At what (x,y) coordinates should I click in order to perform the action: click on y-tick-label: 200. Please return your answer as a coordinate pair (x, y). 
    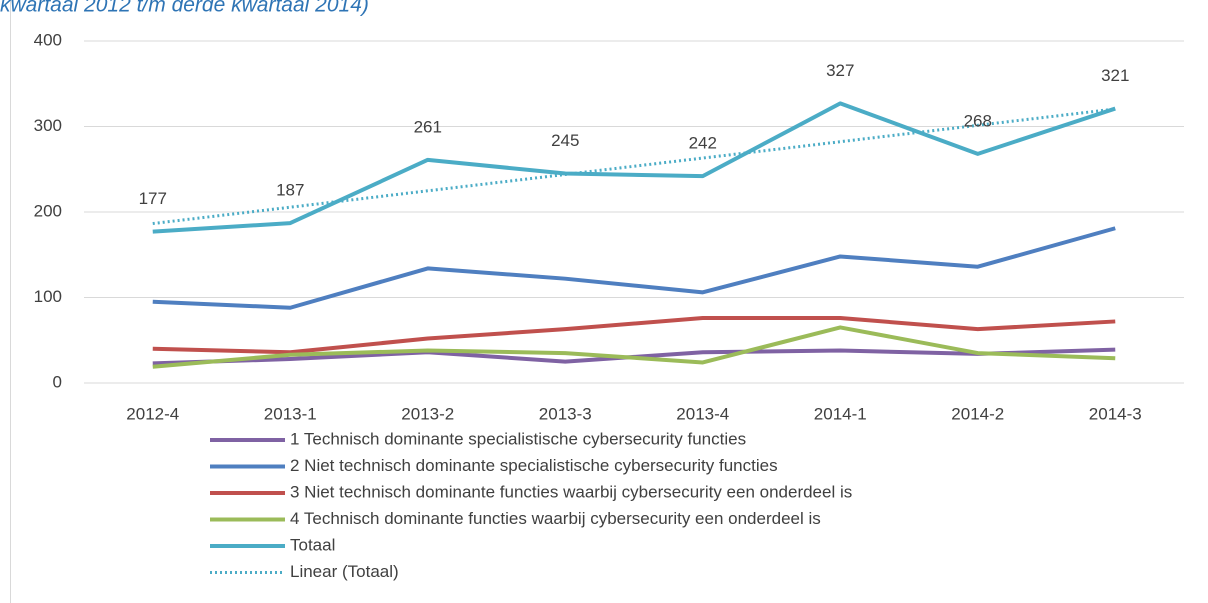
    Looking at the image, I should click on (48, 210).